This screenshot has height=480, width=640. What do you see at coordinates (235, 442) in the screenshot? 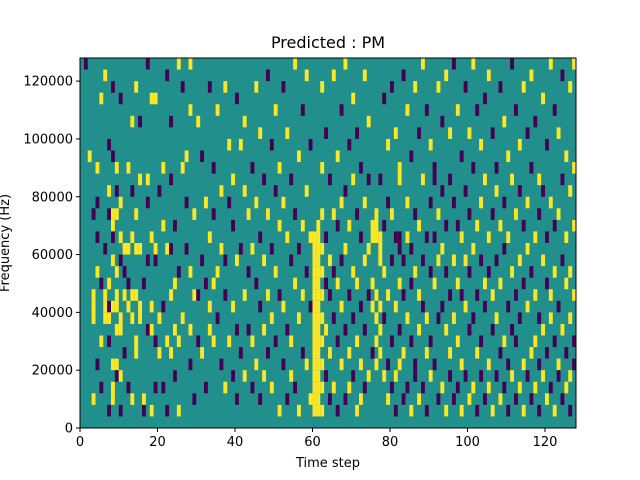
I see `x-tick-label: 40` at bounding box center [235, 442].